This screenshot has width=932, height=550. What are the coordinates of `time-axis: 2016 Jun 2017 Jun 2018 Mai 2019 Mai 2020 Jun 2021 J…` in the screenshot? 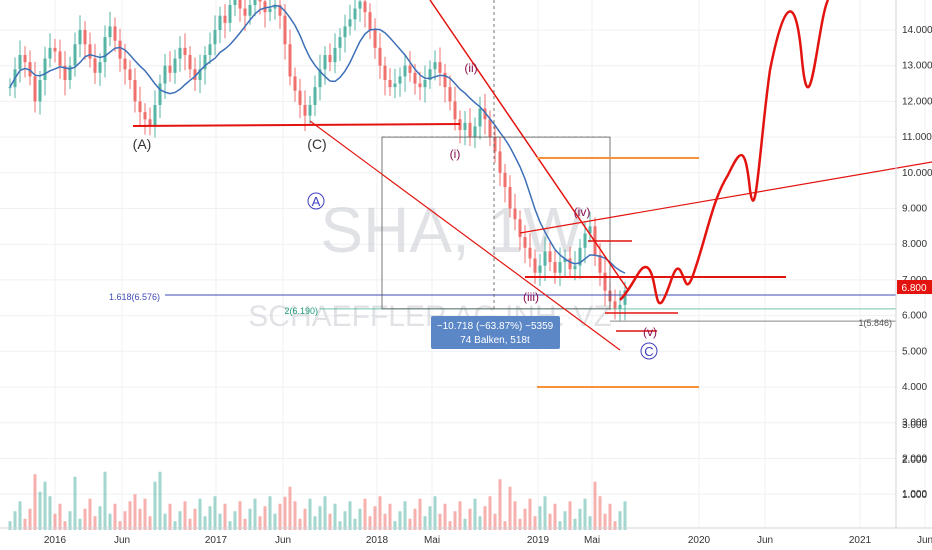 It's located at (466, 536).